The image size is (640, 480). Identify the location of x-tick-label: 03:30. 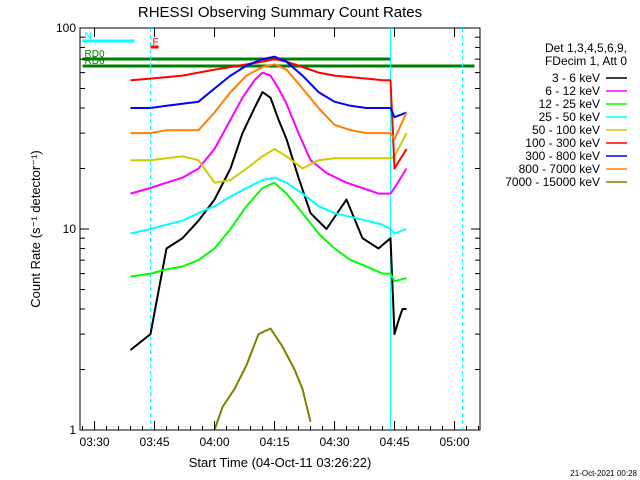
(95, 442).